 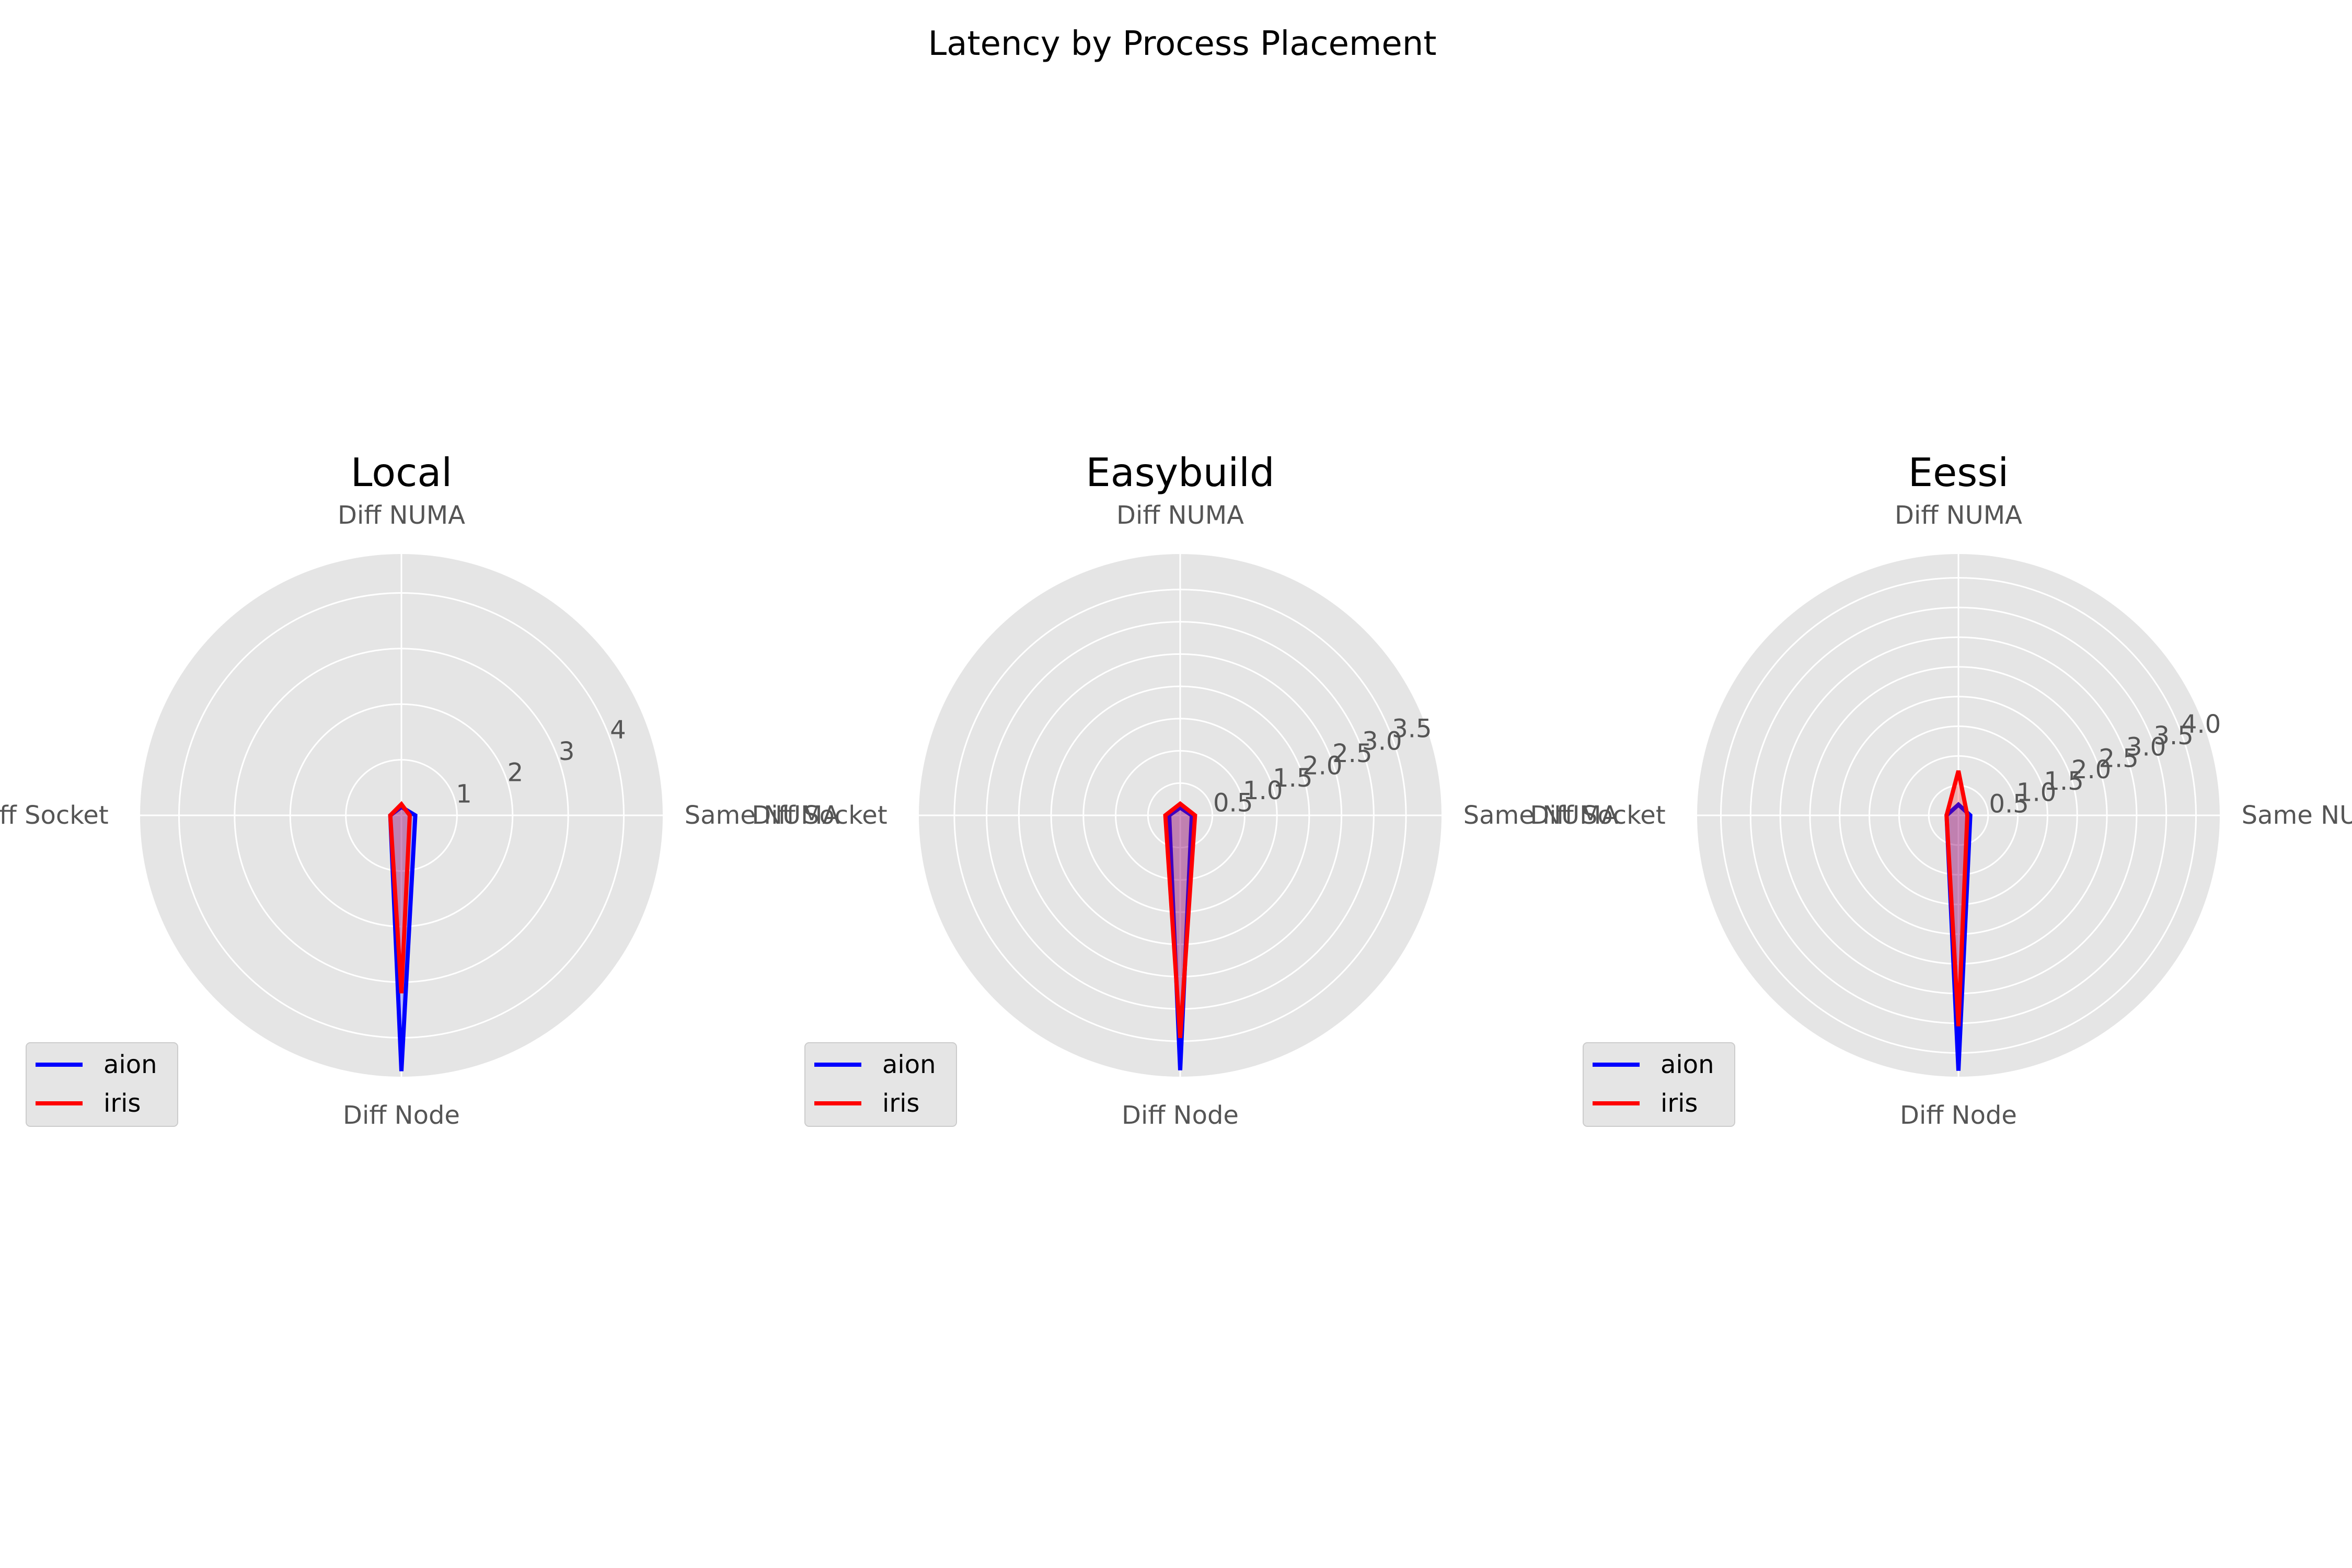 What do you see at coordinates (401, 472) in the screenshot?
I see `panel-title: Local` at bounding box center [401, 472].